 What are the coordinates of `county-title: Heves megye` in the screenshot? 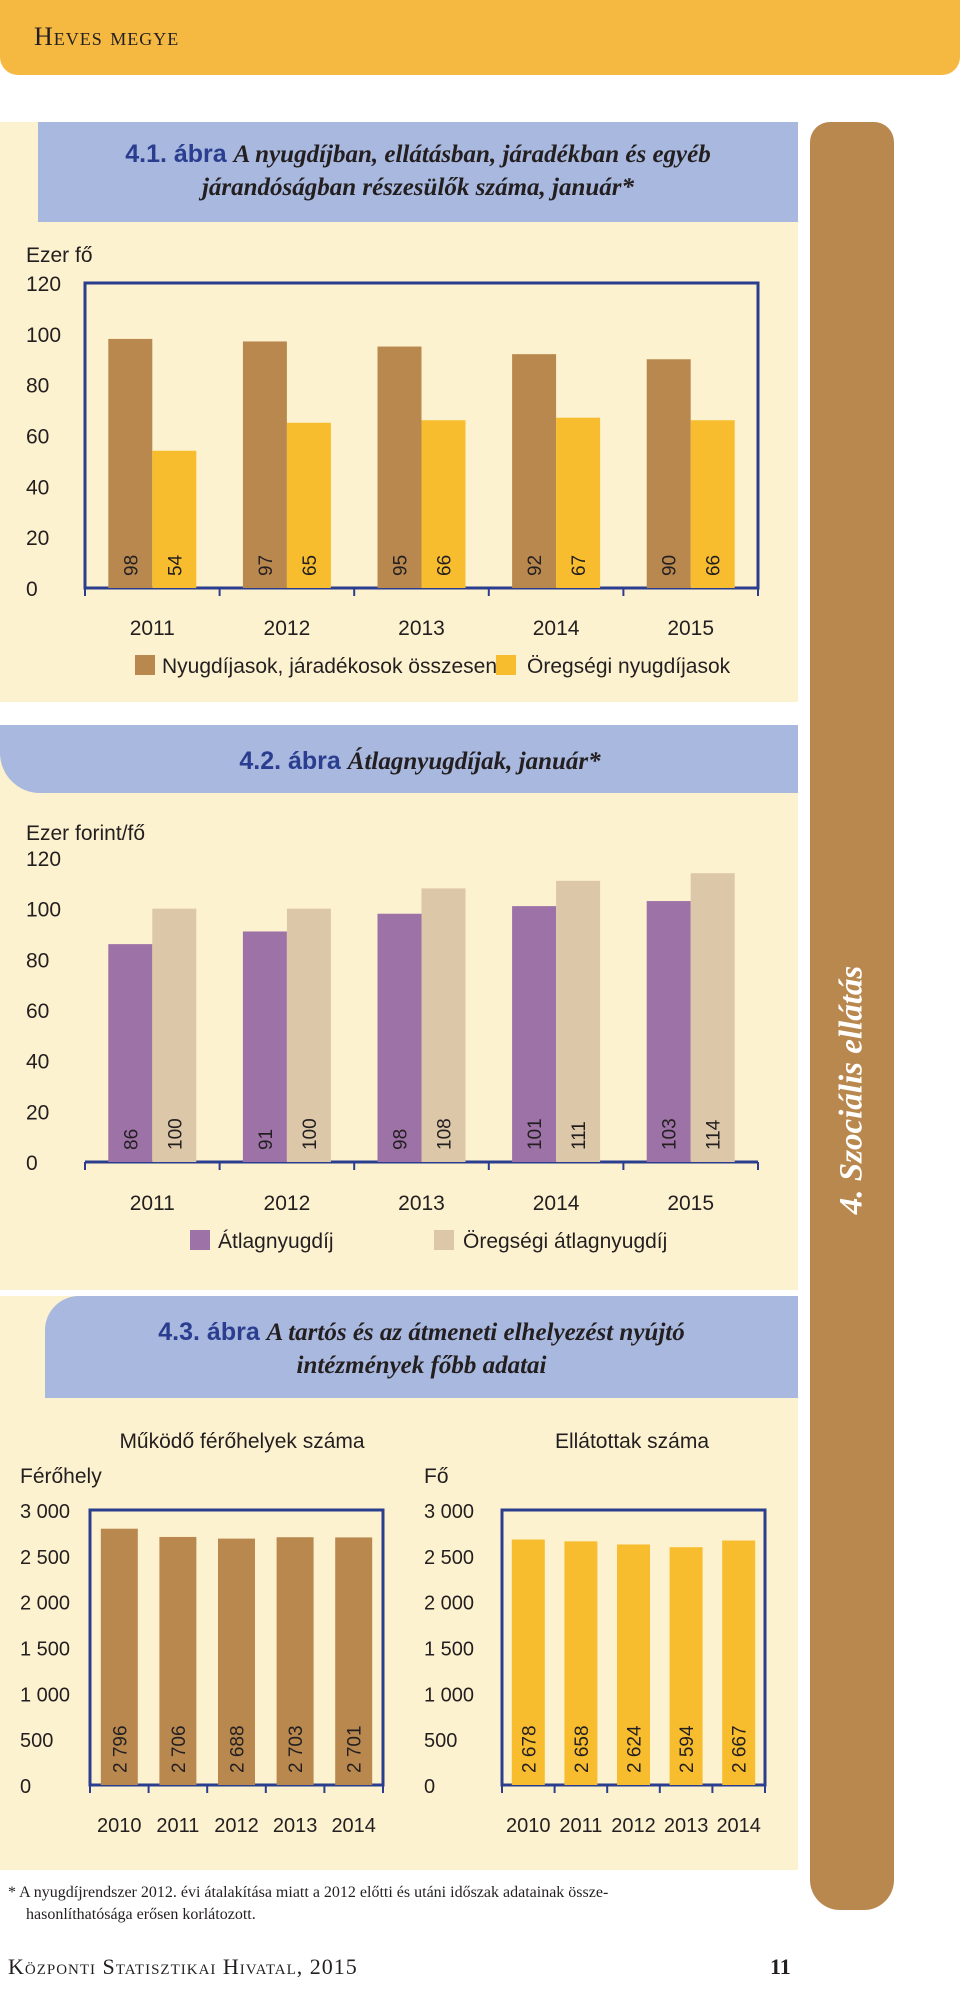 It's located at (107, 36).